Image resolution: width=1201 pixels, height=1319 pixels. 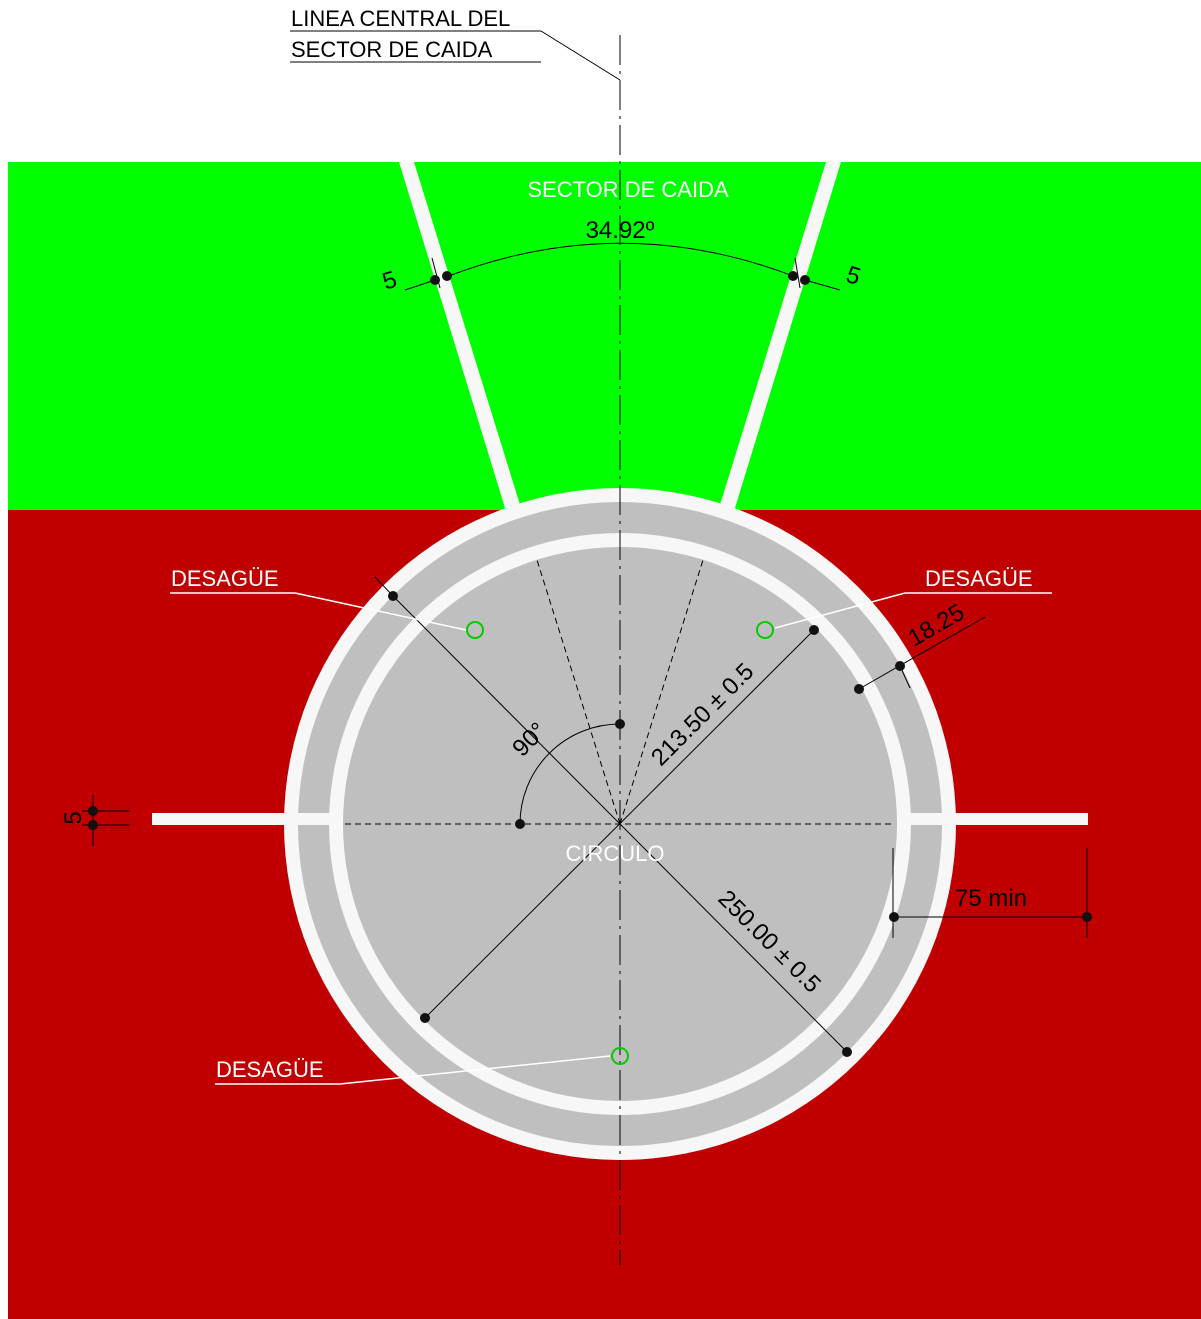 I want to click on title-leader, so click(x=580, y=55).